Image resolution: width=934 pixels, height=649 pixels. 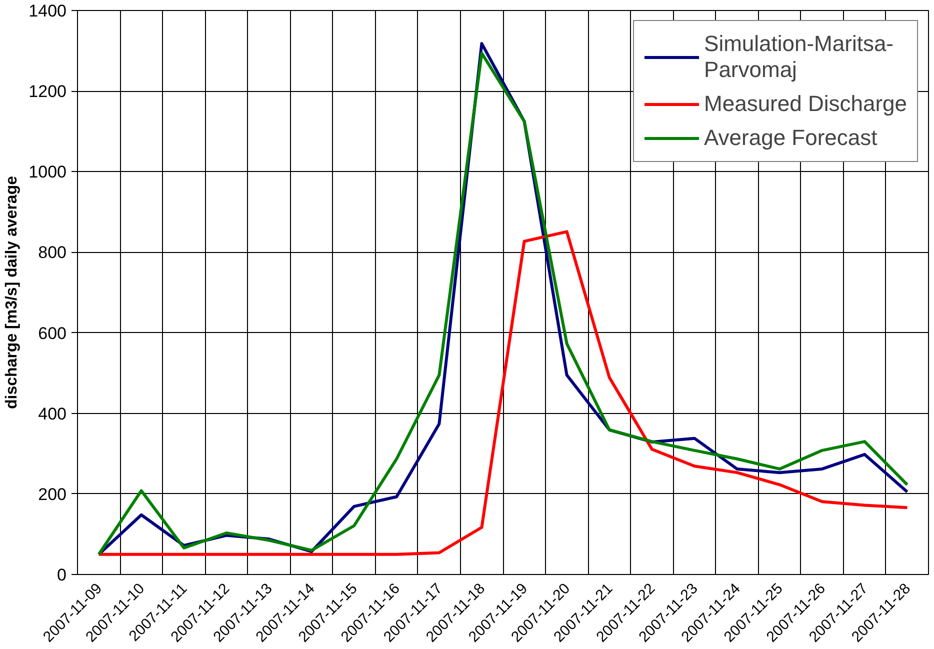 I want to click on y-tick-label: 1200, so click(x=47, y=92).